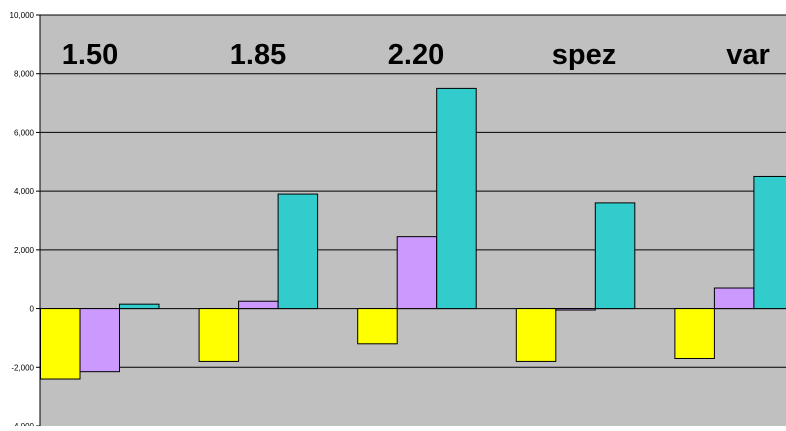  What do you see at coordinates (24, 74) in the screenshot?
I see `y-tick-label: 8,000` at bounding box center [24, 74].